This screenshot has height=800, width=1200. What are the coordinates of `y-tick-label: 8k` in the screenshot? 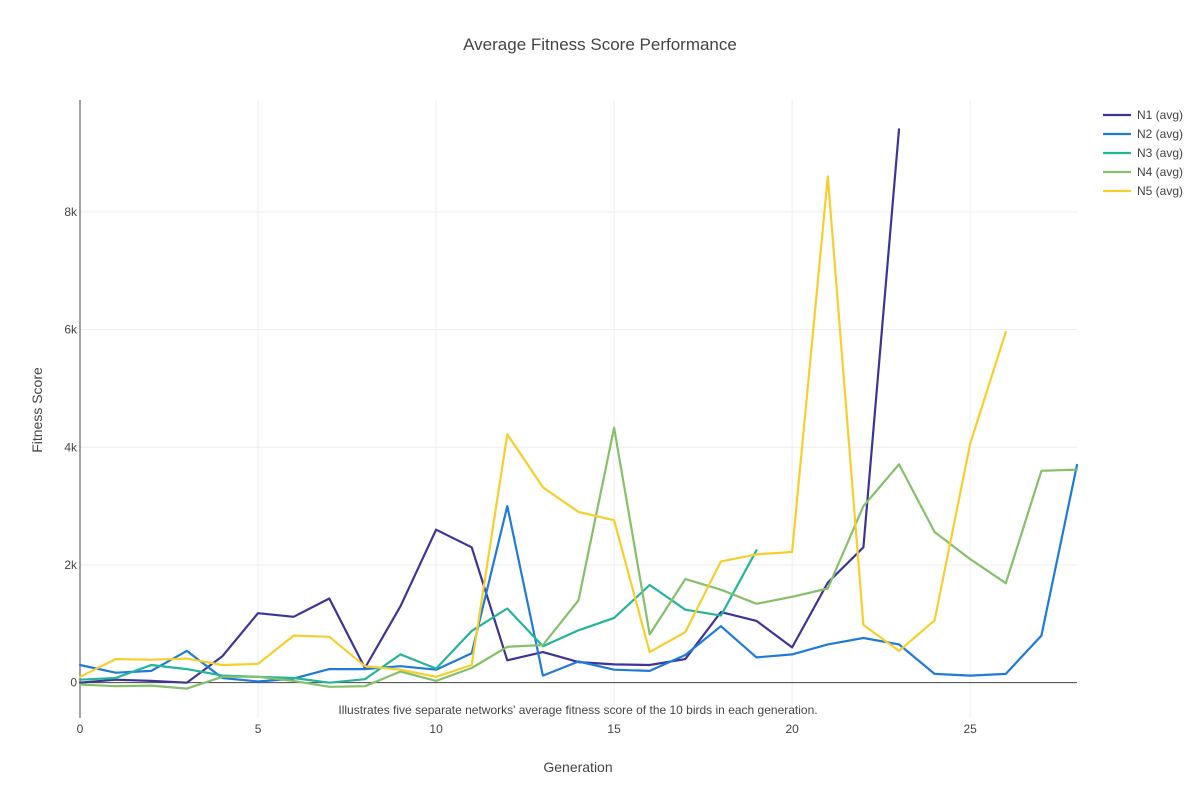 It's located at (71, 212).